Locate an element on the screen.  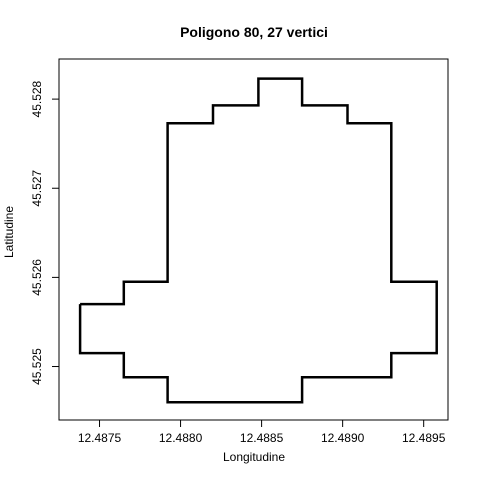
x-tick-label: 12.4895 is located at coordinates (424, 438).